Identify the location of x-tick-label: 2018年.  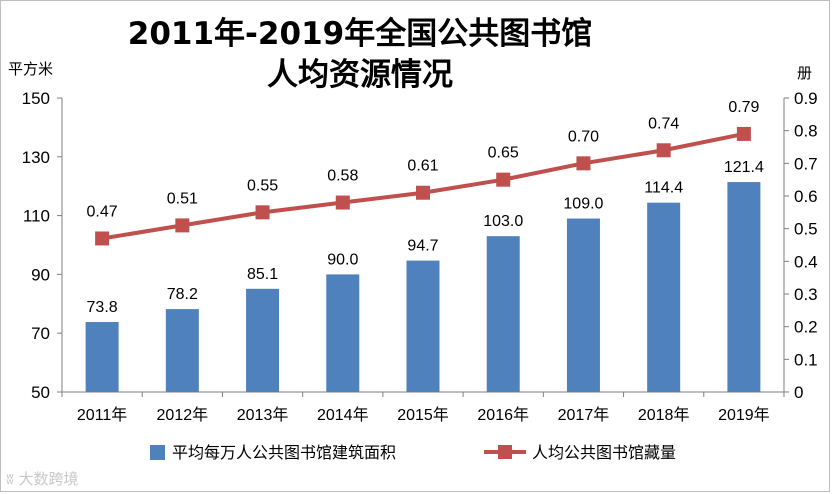
(664, 415).